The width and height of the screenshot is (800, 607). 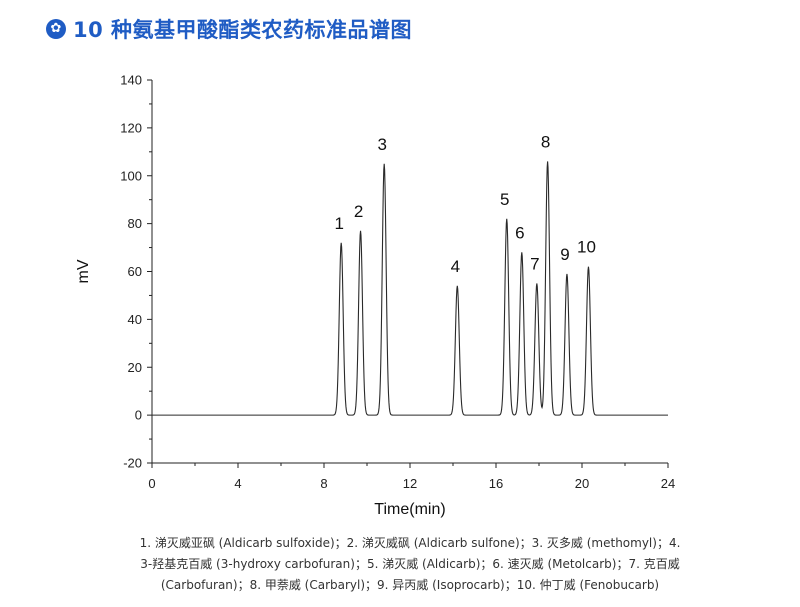 What do you see at coordinates (135, 367) in the screenshot?
I see `y-tick-label: 20` at bounding box center [135, 367].